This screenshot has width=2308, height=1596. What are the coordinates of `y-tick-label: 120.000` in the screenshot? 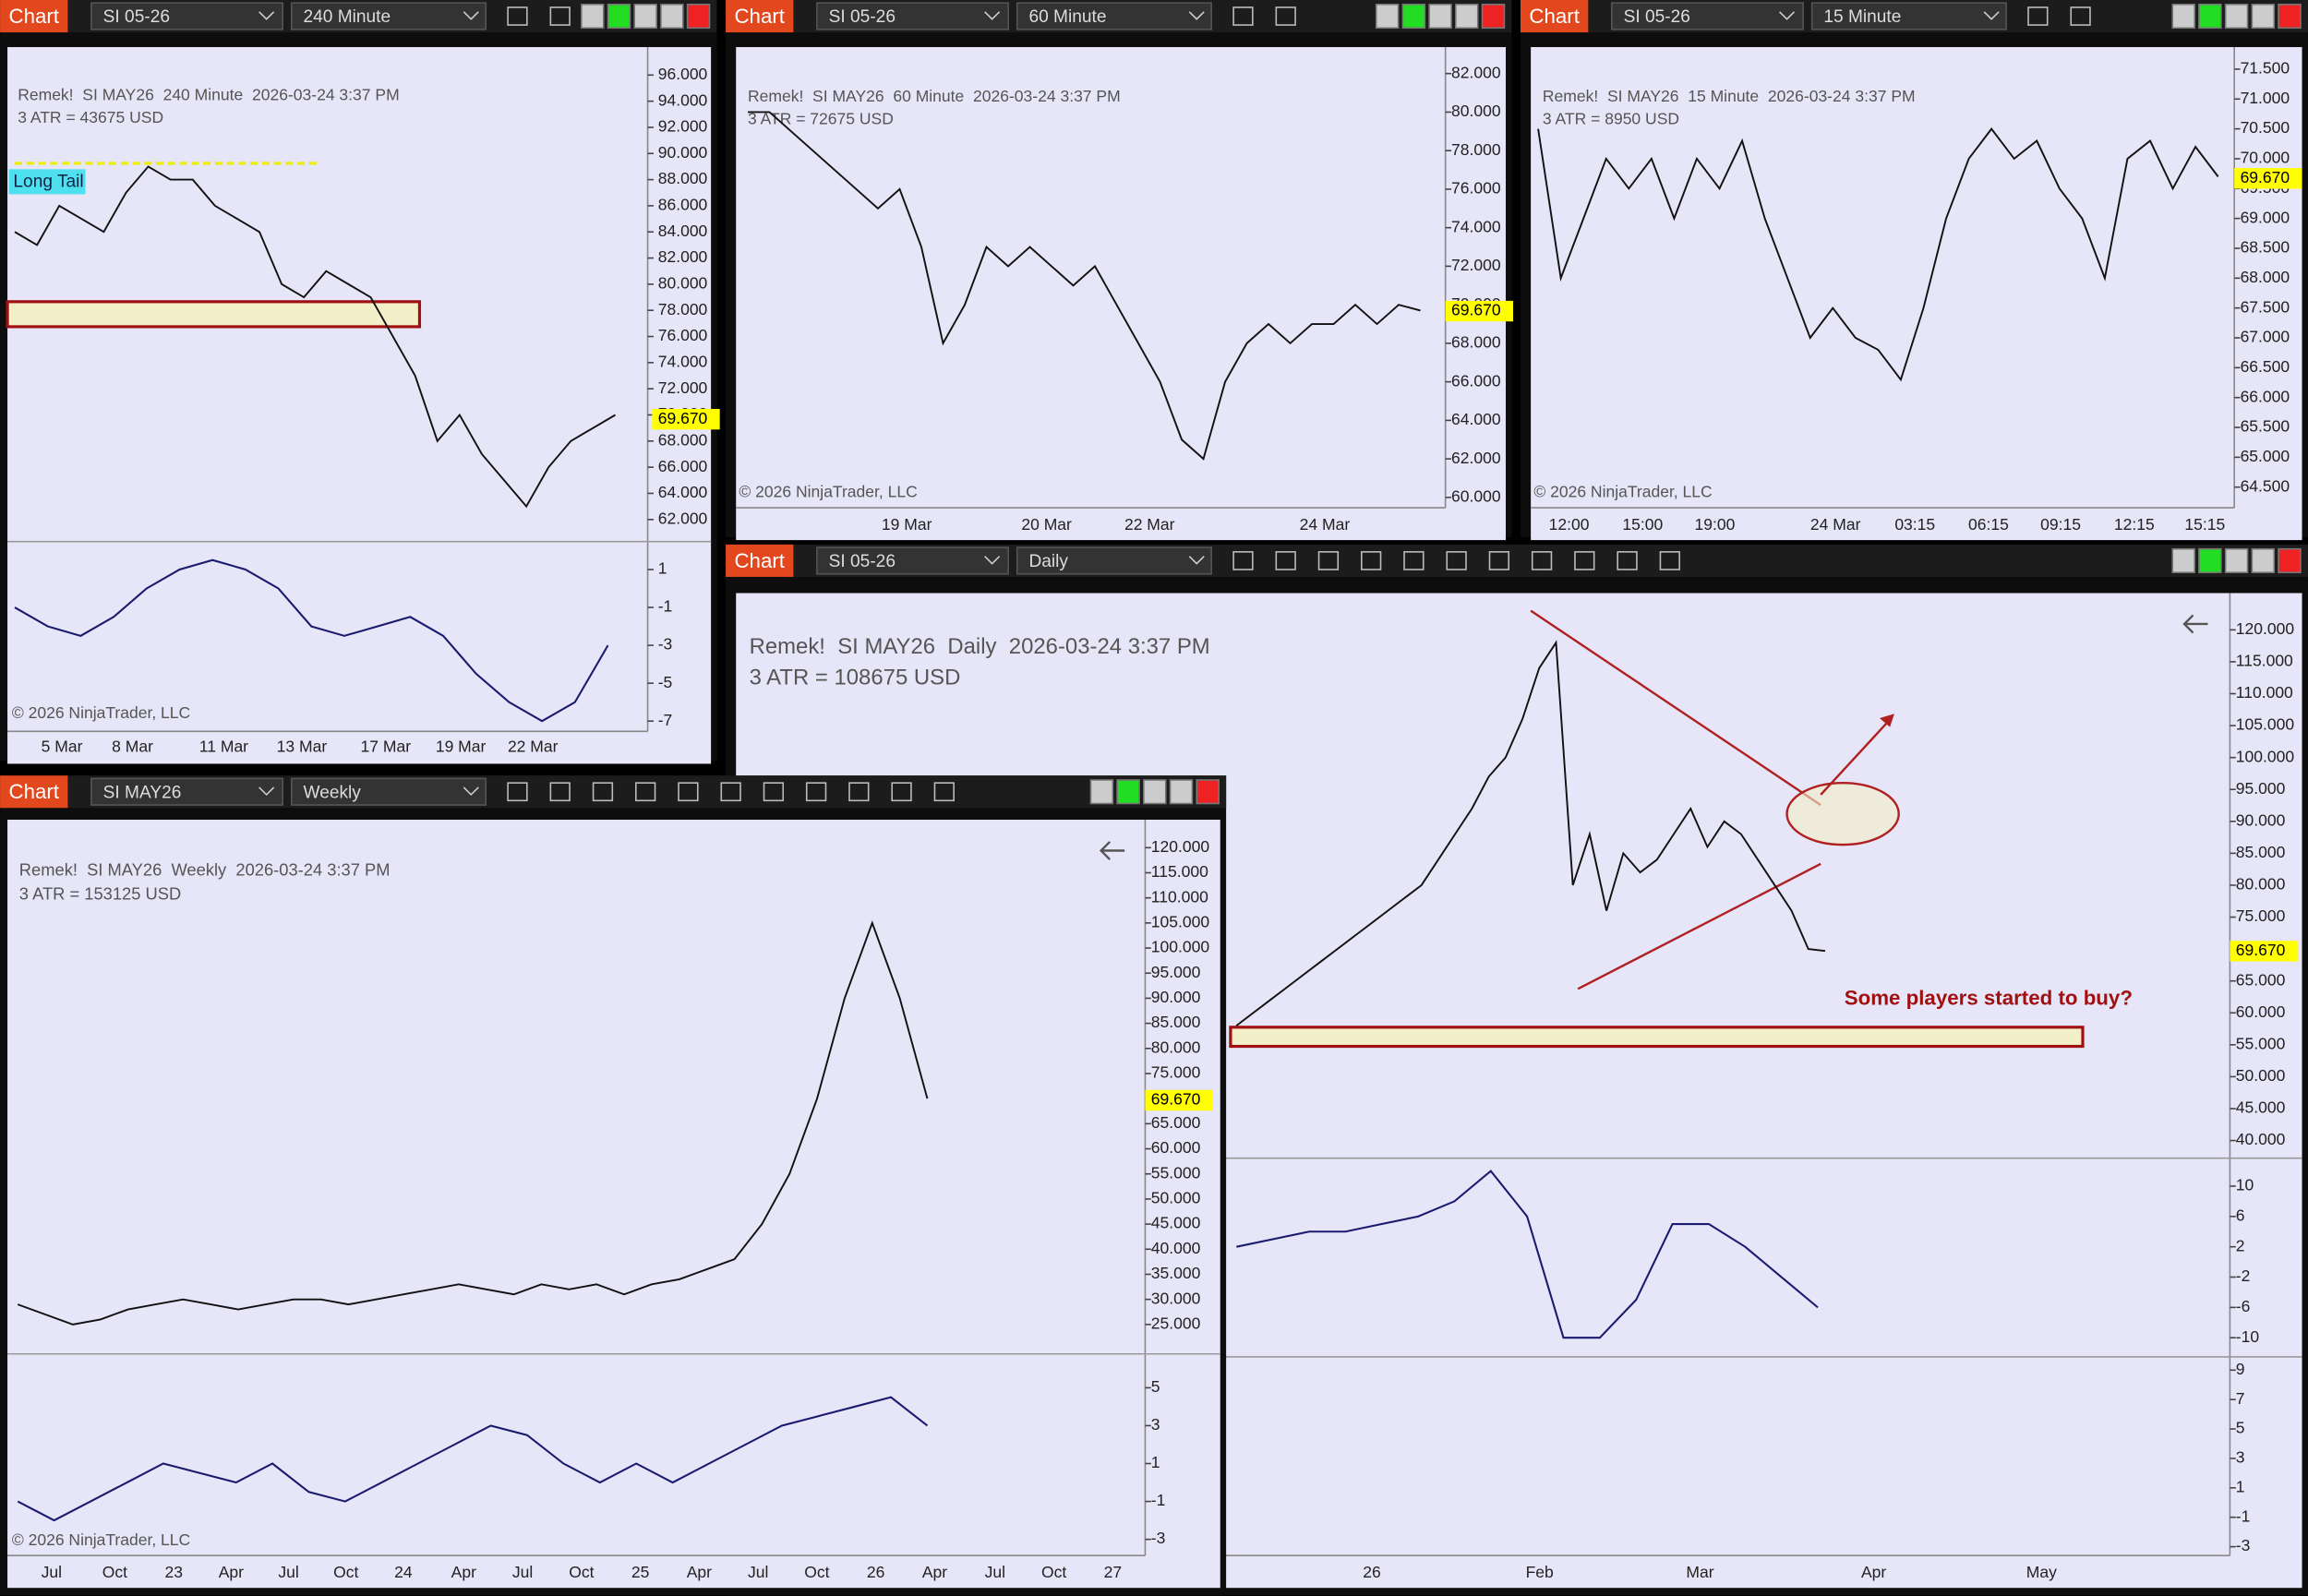 It's located at (2265, 628).